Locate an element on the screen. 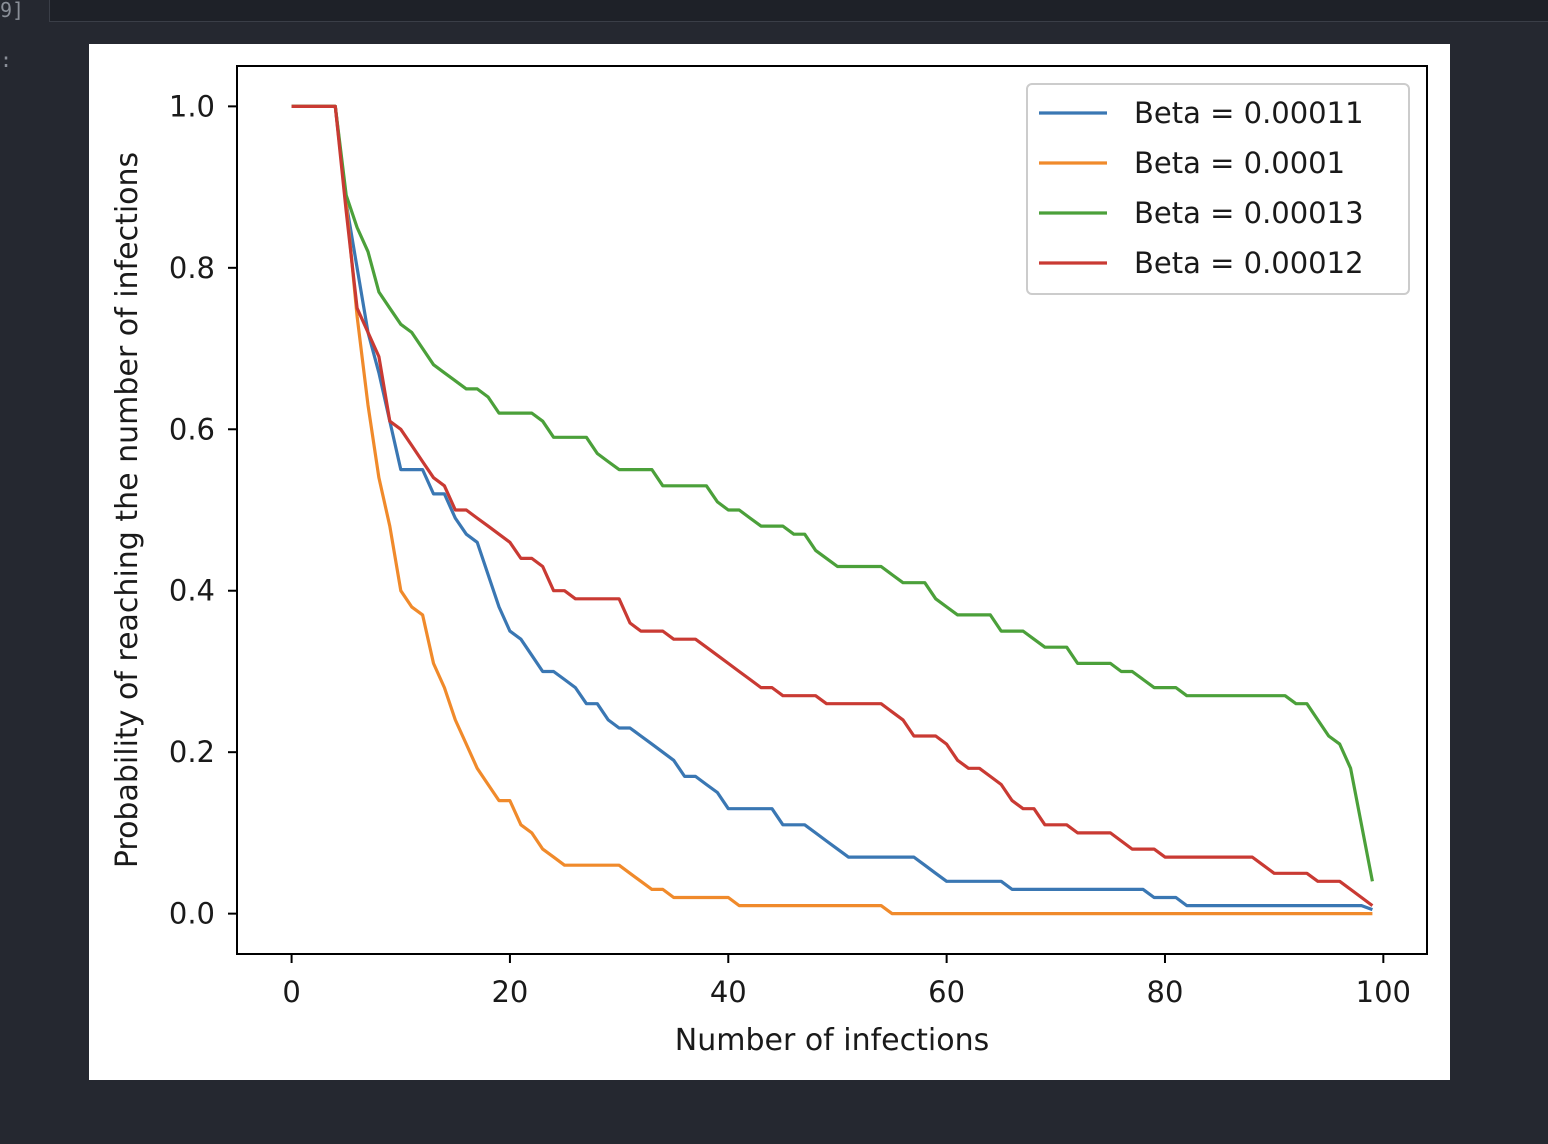 Image resolution: width=1548 pixels, height=1144 pixels. legend-box is located at coordinates (1218, 189).